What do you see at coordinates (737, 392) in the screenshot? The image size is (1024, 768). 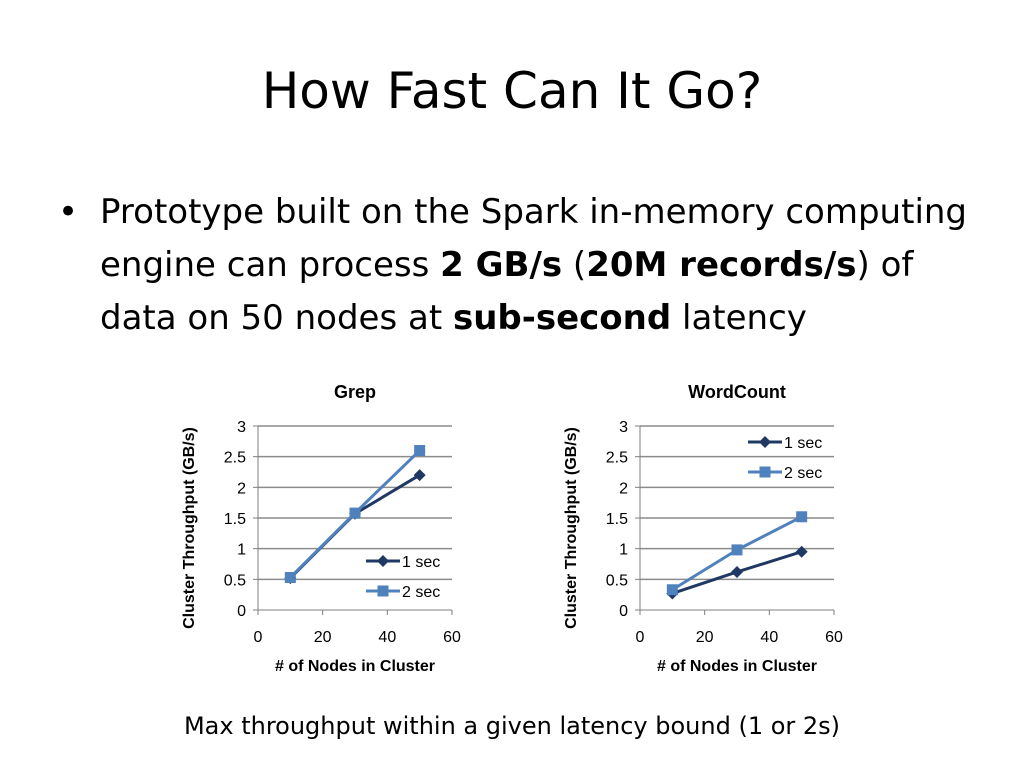 I see `chart-title: WordCount` at bounding box center [737, 392].